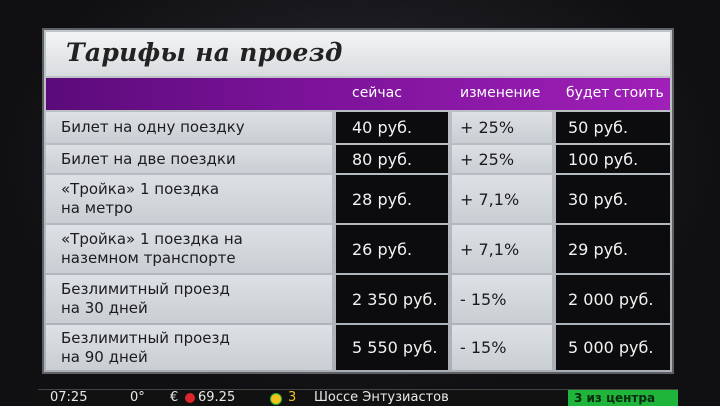 Image resolution: width=720 pixels, height=406 pixels. Describe the element at coordinates (392, 299) in the screenshot. I see `row-now: 2 350 руб.` at that location.